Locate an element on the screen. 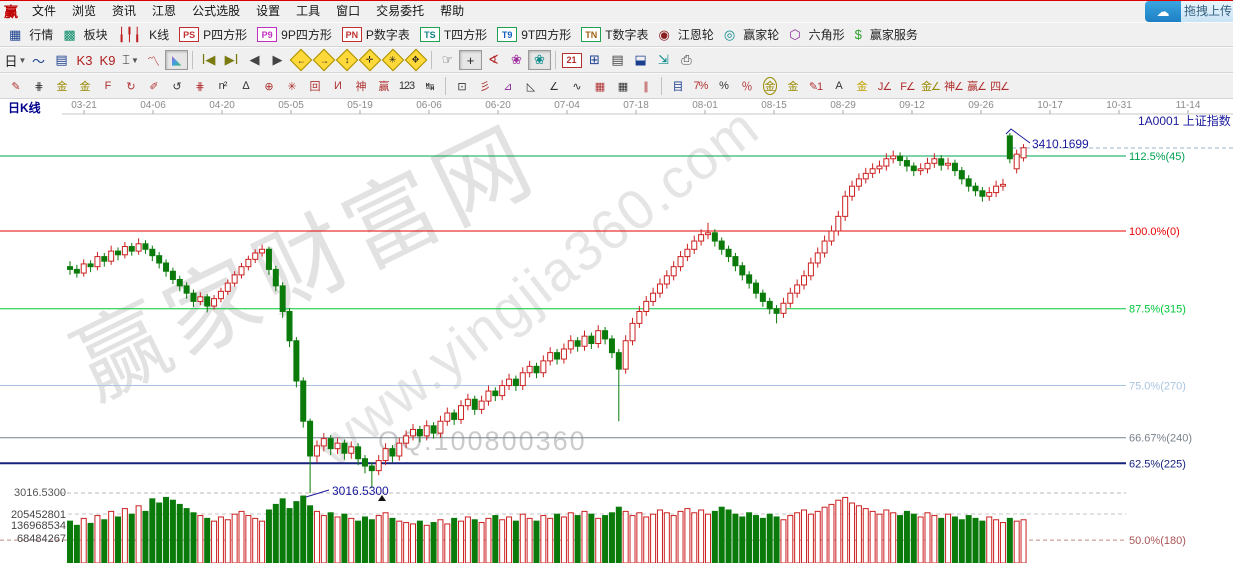 The image size is (1233, 563). target-circle-icon: ⊕ is located at coordinates (268, 86).